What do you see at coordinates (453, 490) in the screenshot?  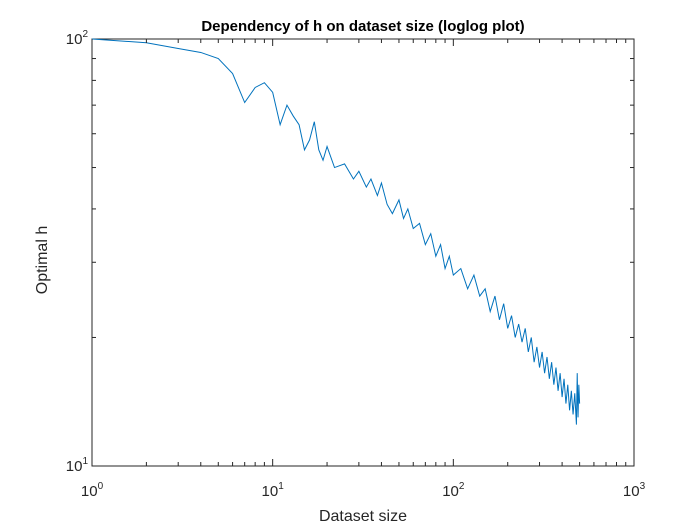 I see `x-tick-label: 10²` at bounding box center [453, 490].